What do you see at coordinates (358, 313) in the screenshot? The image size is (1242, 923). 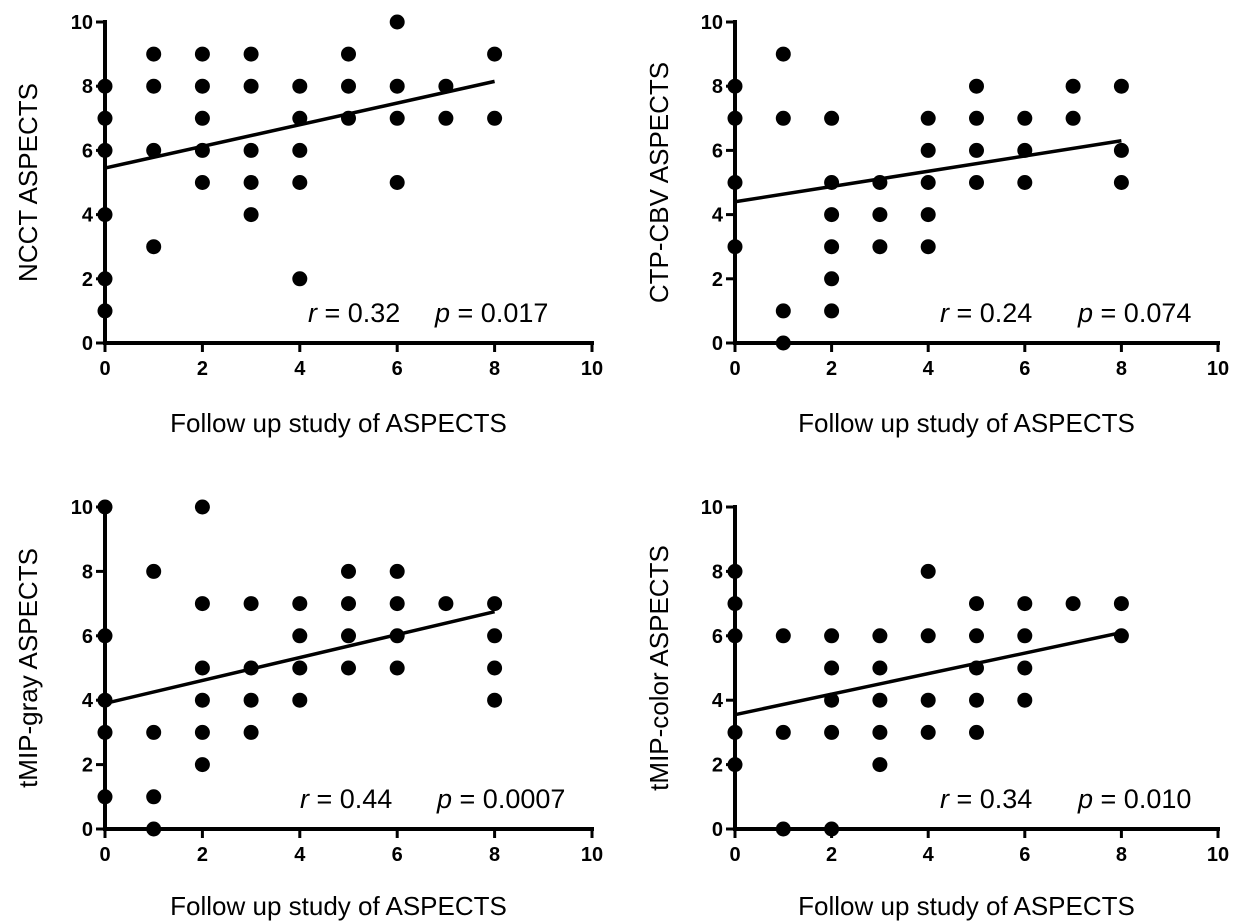 I see `r-value: = 0.32` at bounding box center [358, 313].